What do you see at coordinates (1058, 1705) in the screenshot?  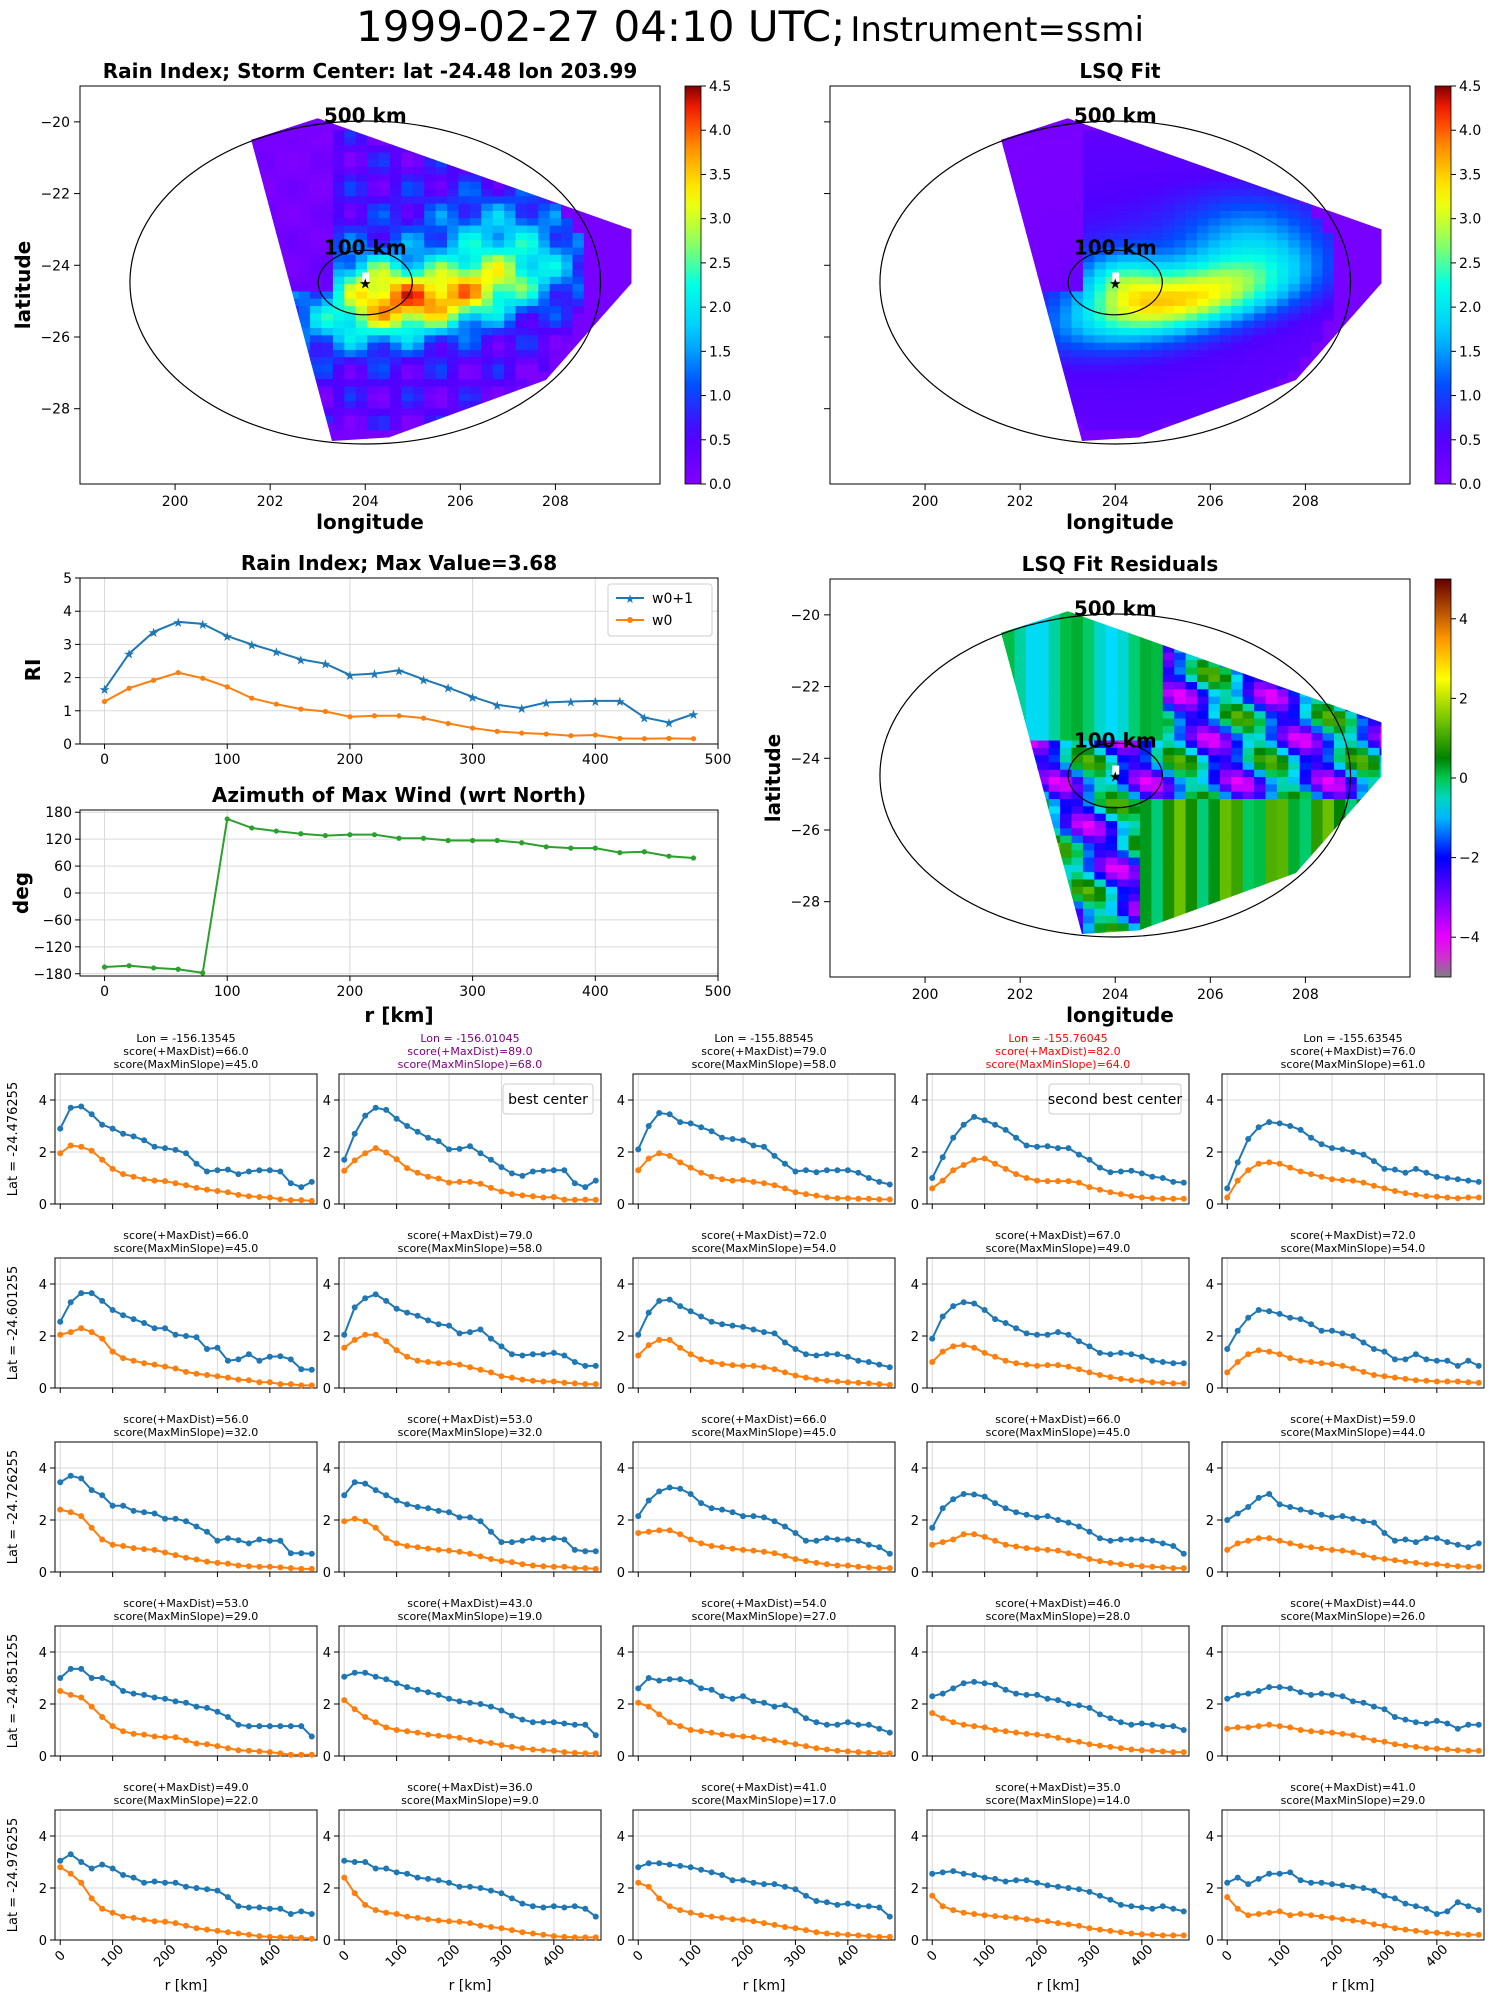 I see `w0p1-line` at bounding box center [1058, 1705].